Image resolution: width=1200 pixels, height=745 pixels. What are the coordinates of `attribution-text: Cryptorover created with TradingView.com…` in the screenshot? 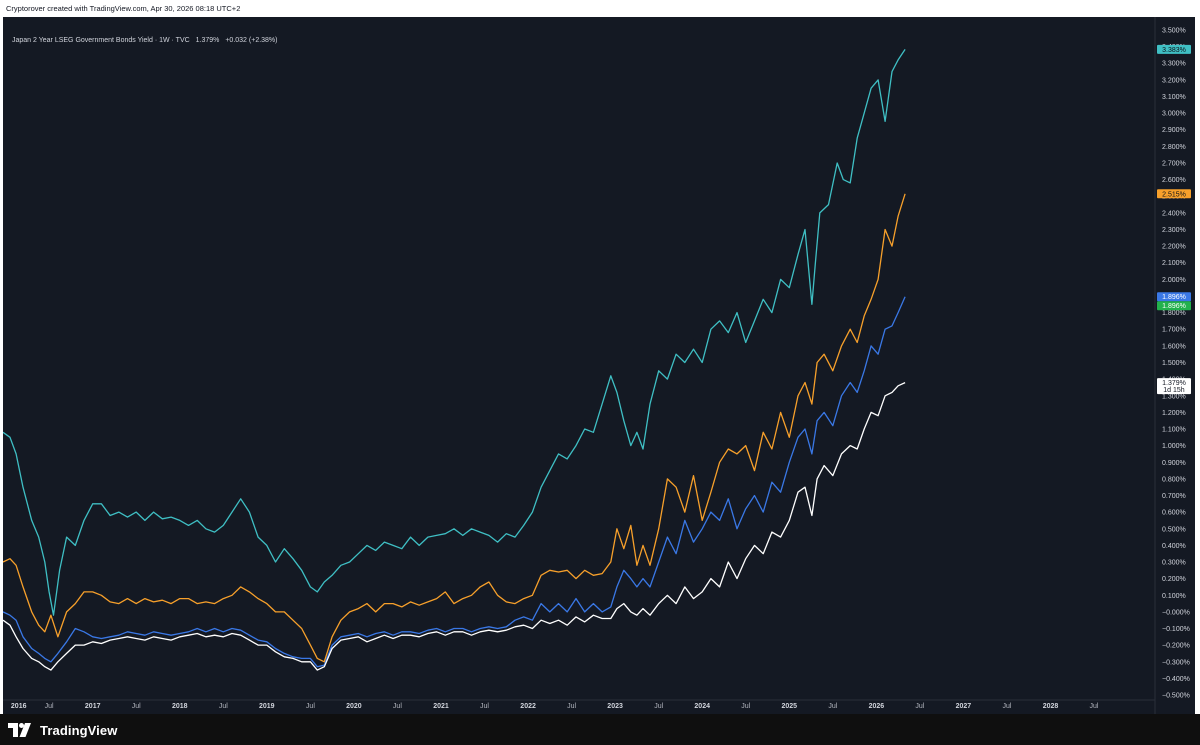 It's located at (123, 8).